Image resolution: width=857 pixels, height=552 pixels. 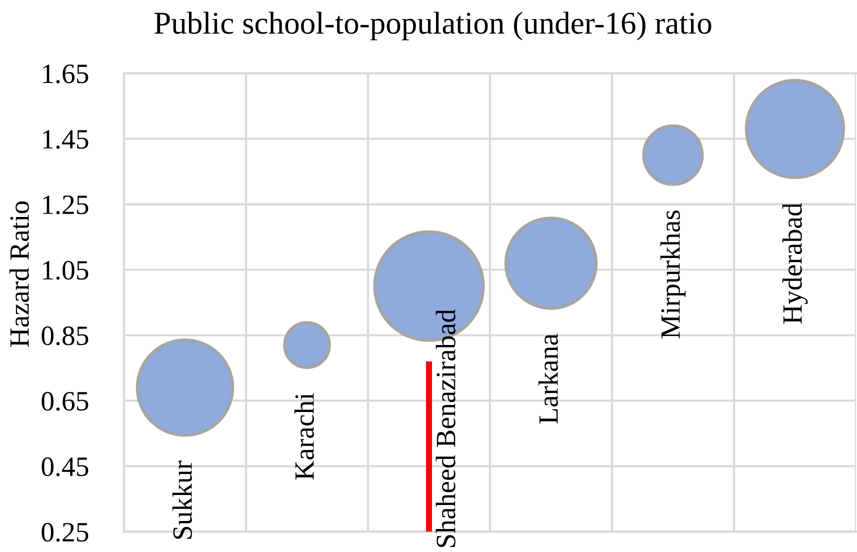 I want to click on x-tick-label: Hyderabad, so click(x=795, y=263).